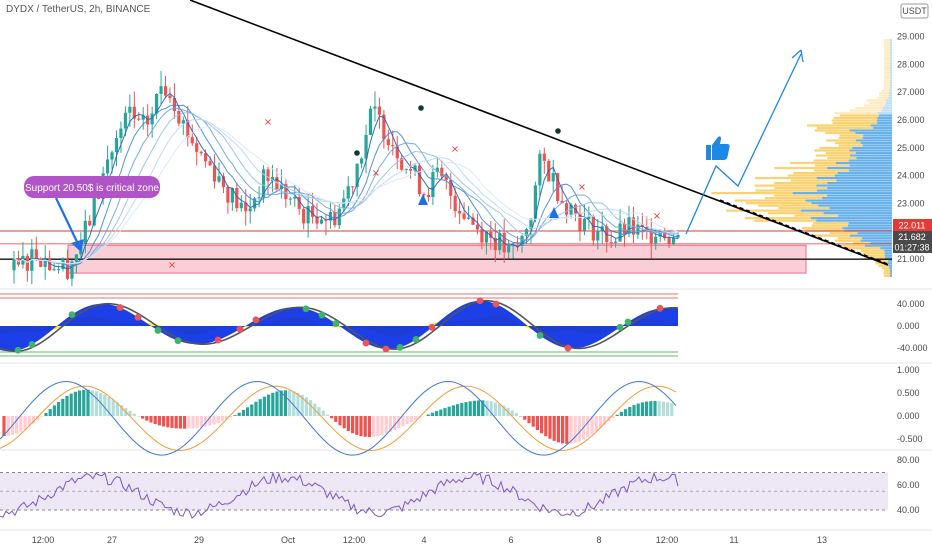  Describe the element at coordinates (912, 226) in the screenshot. I see `last-price-value: 22.011` at that location.